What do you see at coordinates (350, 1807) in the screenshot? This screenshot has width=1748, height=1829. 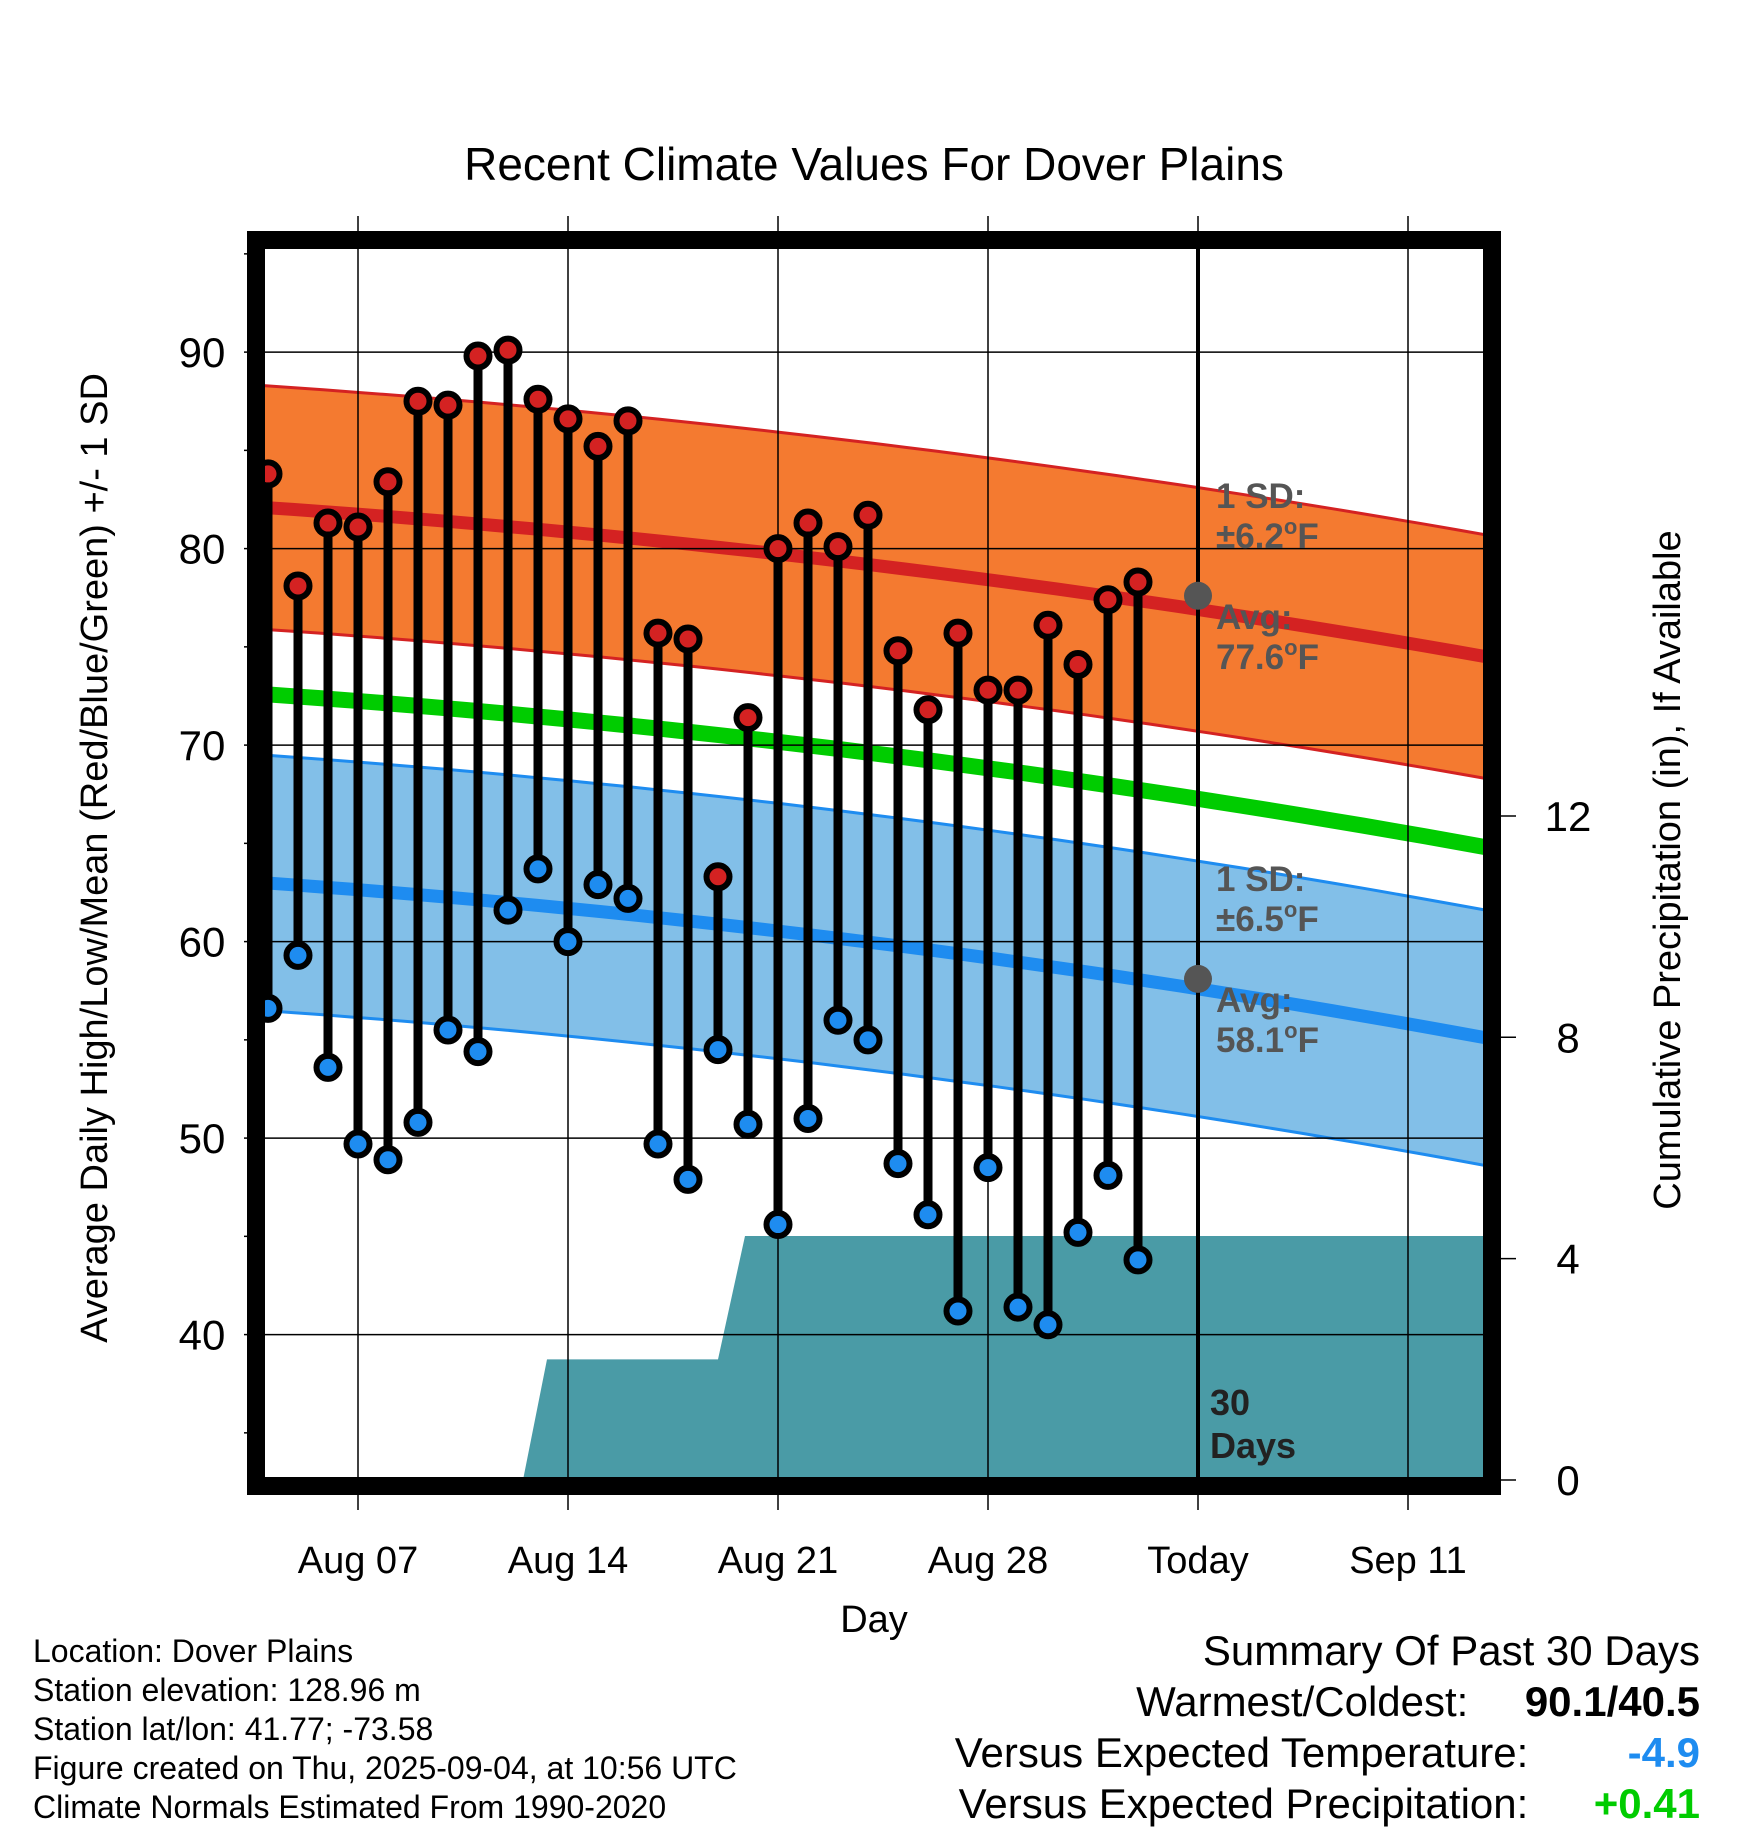 I see `normals-text: Climate Normals Estimated From 1990-2020` at bounding box center [350, 1807].